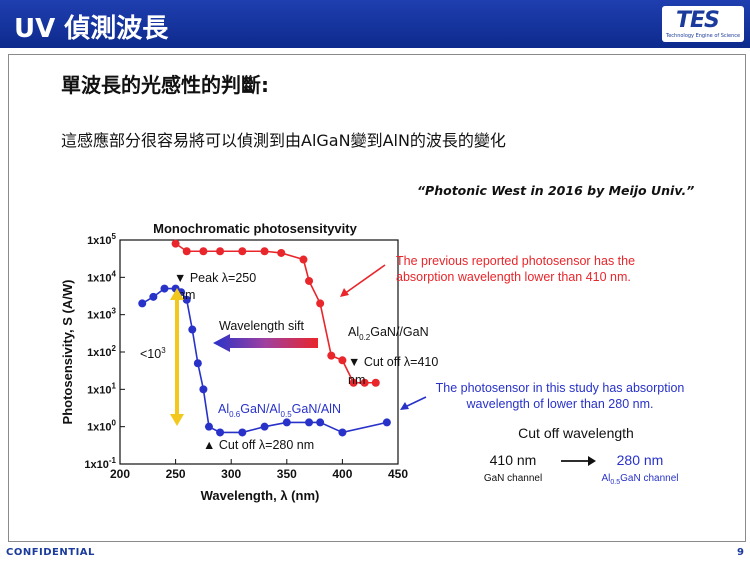 The image size is (750, 562). I want to click on x-tick-label: 200, so click(120, 474).